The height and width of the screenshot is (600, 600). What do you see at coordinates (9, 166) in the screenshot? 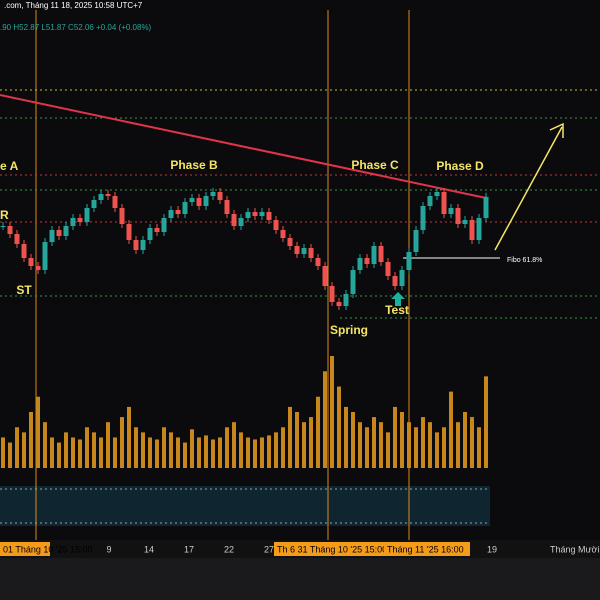
I see `phase-label: e A` at bounding box center [9, 166].